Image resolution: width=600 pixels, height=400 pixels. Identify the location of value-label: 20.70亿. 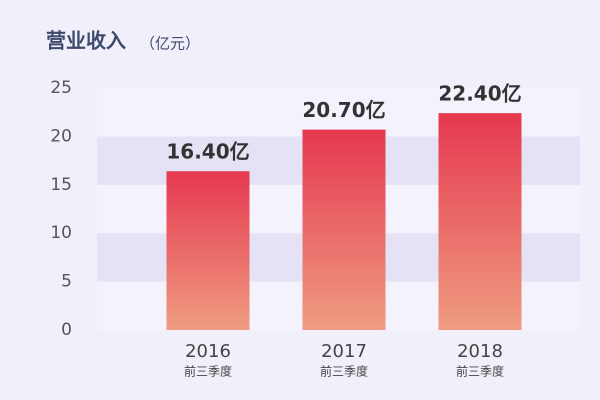
(343, 110).